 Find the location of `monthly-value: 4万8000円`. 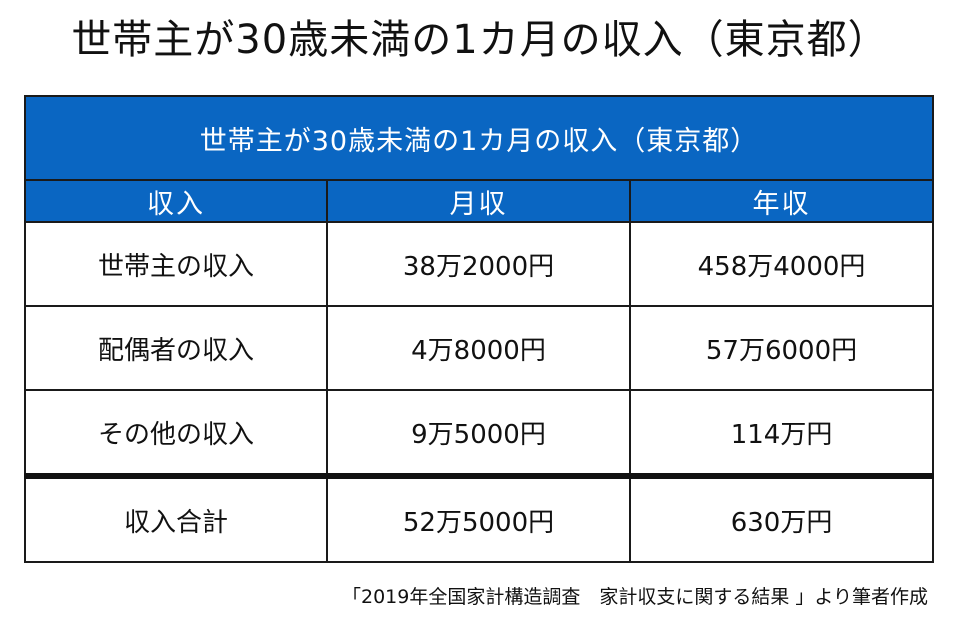

monthly-value: 4万8000円 is located at coordinates (478, 348).